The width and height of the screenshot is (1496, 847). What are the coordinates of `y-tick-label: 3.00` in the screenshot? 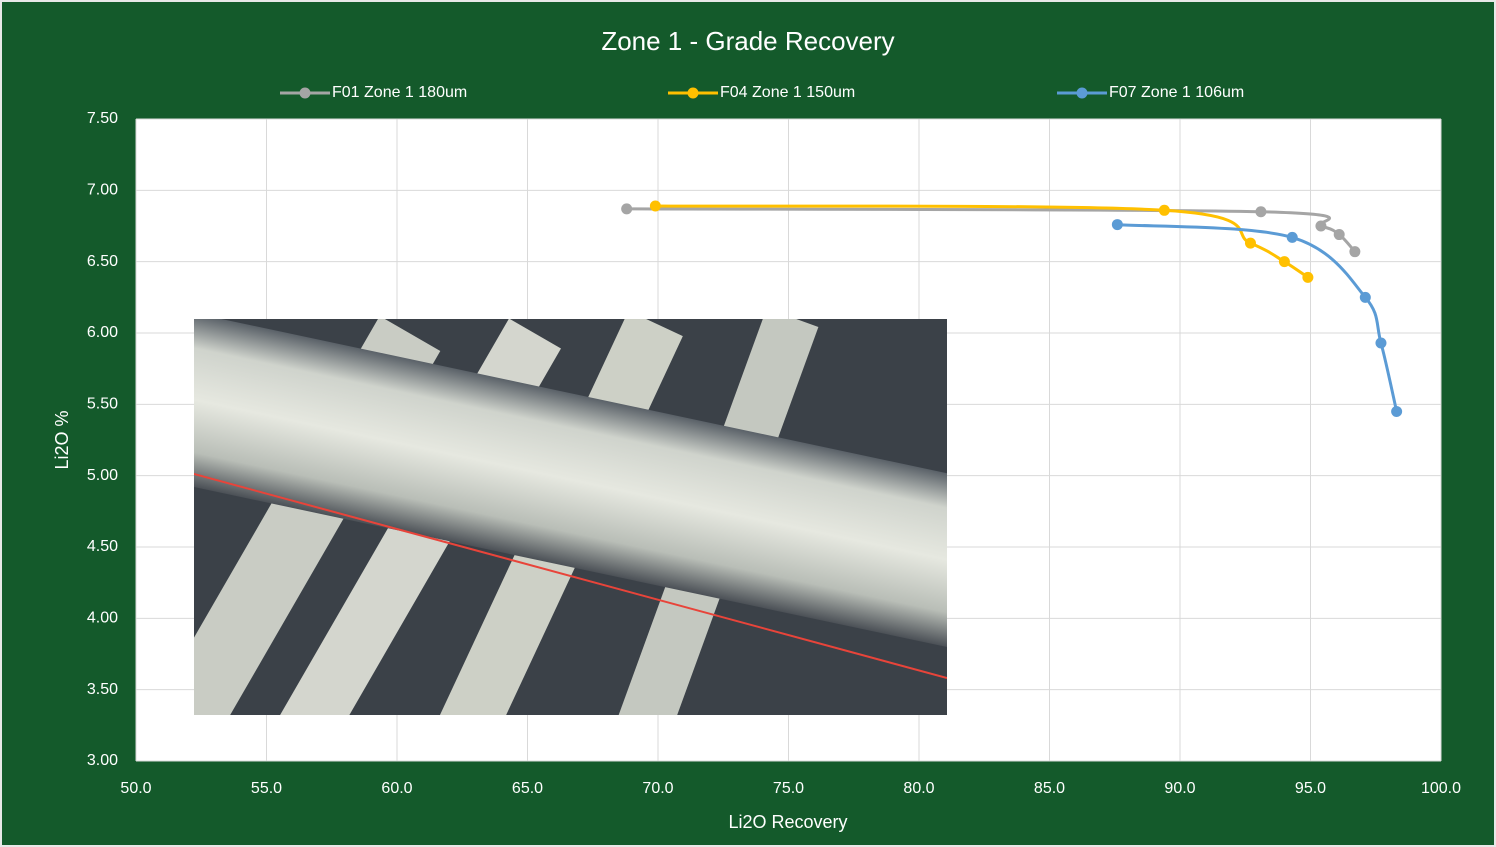 It's located at (102, 760).